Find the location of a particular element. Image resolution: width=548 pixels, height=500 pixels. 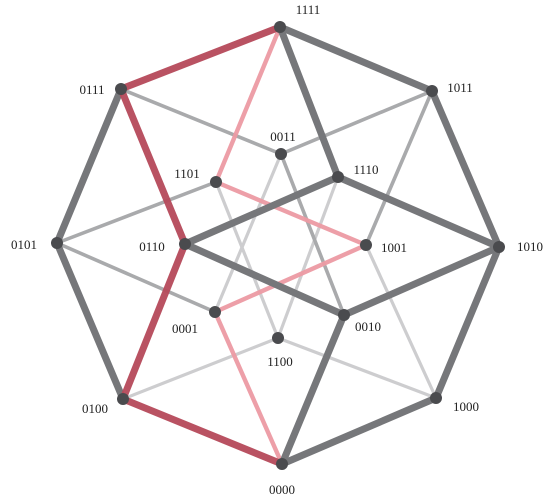

node-label-1101: 1101 is located at coordinates (187, 173).